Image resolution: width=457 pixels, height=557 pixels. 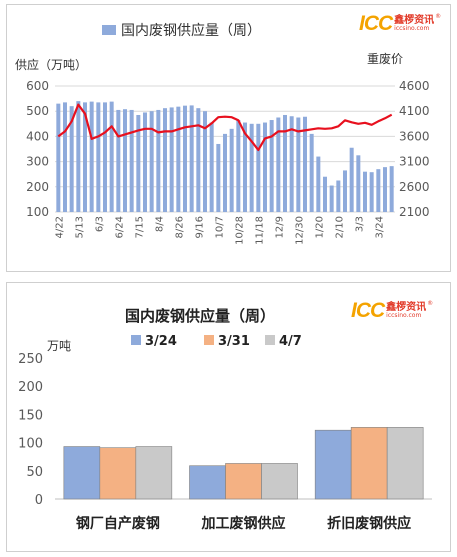 What do you see at coordinates (239, 230) in the screenshot?
I see `x-tick-label: 10/28` at bounding box center [239, 230].